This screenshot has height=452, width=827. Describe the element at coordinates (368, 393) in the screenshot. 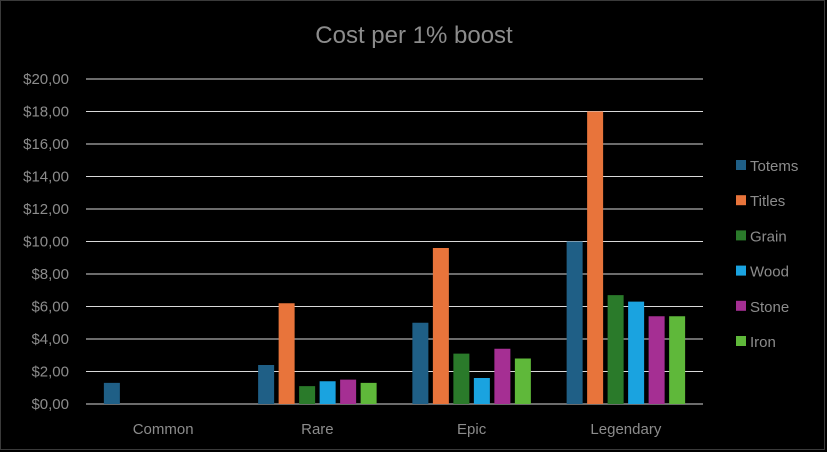

I see `bar-iron-rare` at that location.